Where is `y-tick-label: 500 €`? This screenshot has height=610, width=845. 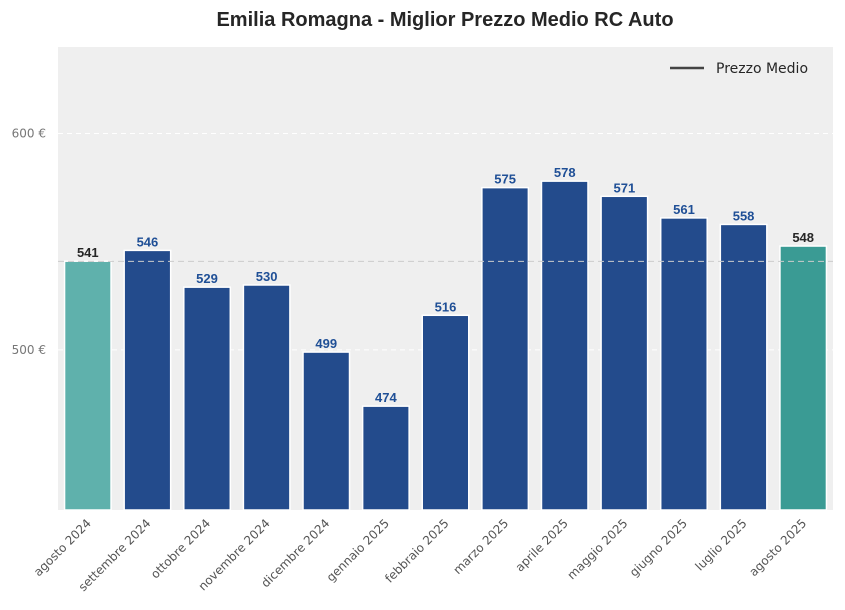 y-tick-label: 500 € is located at coordinates (29, 350).